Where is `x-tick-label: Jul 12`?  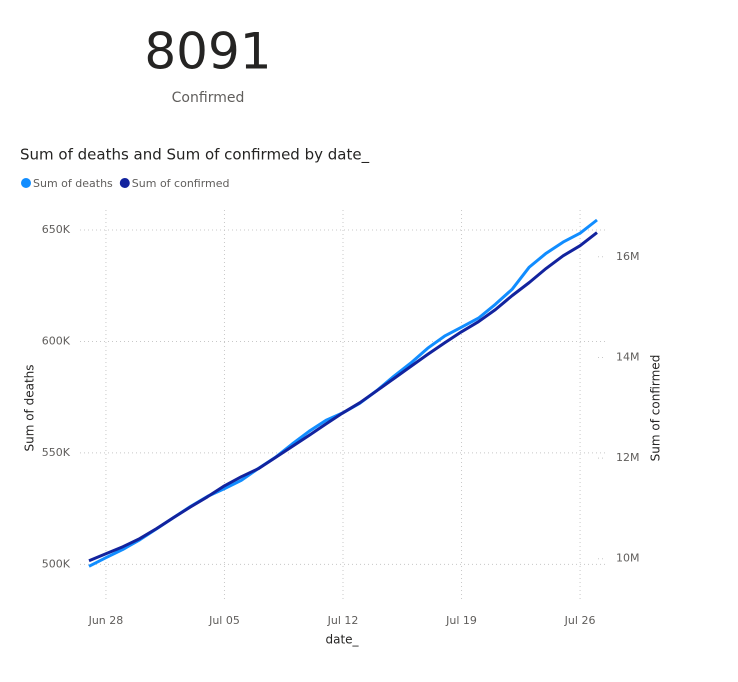 x-tick-label: Jul 12 is located at coordinates (343, 620).